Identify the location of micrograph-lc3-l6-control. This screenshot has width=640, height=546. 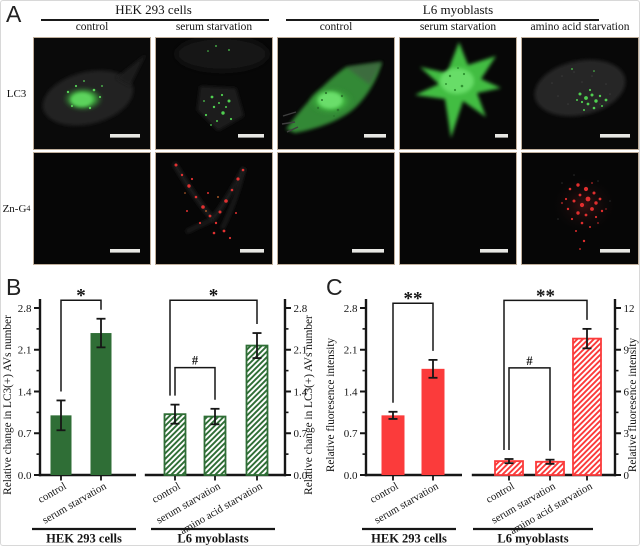
(336, 93).